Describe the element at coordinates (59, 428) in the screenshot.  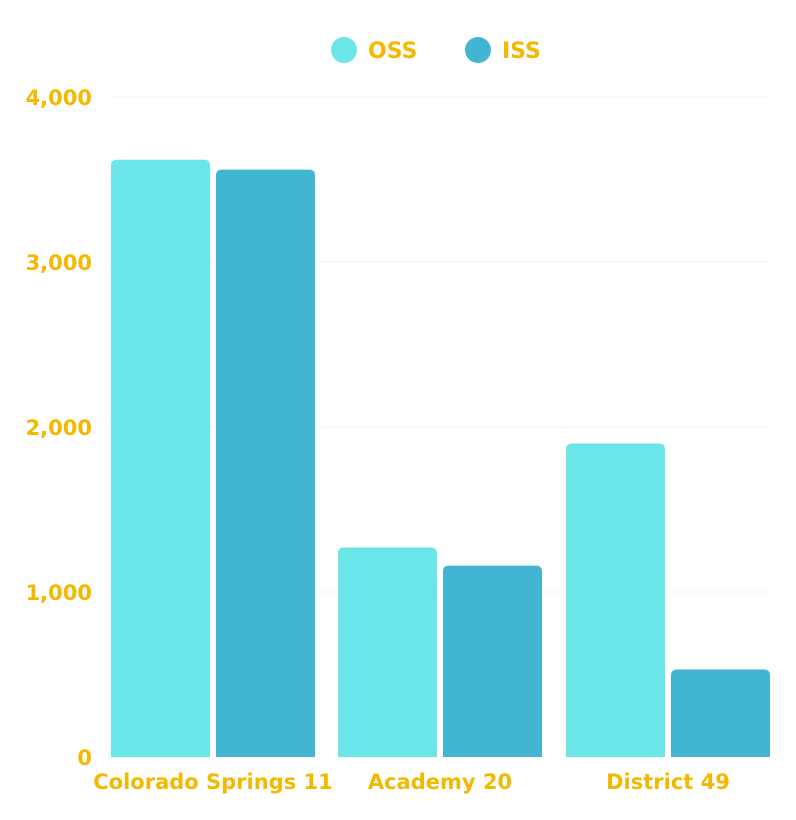
I see `y-tick-label: 2,000` at that location.